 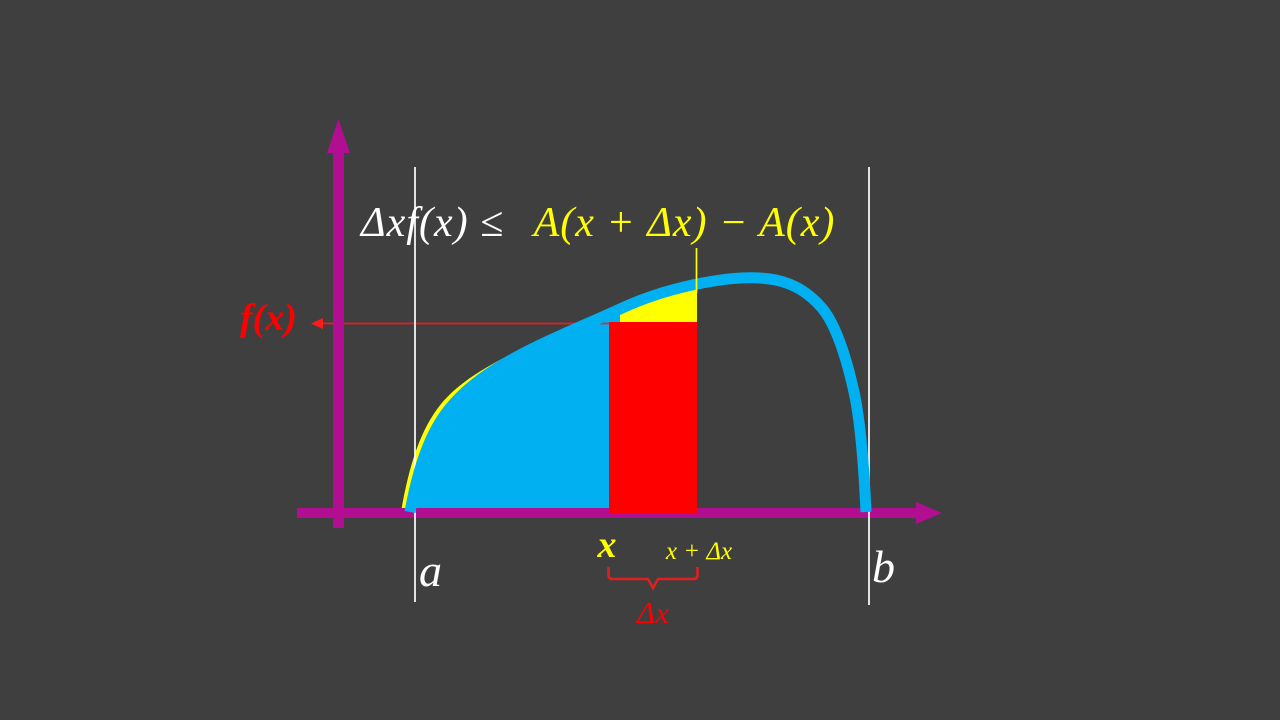 I want to click on y-axis-arrowhead, so click(x=338, y=136).